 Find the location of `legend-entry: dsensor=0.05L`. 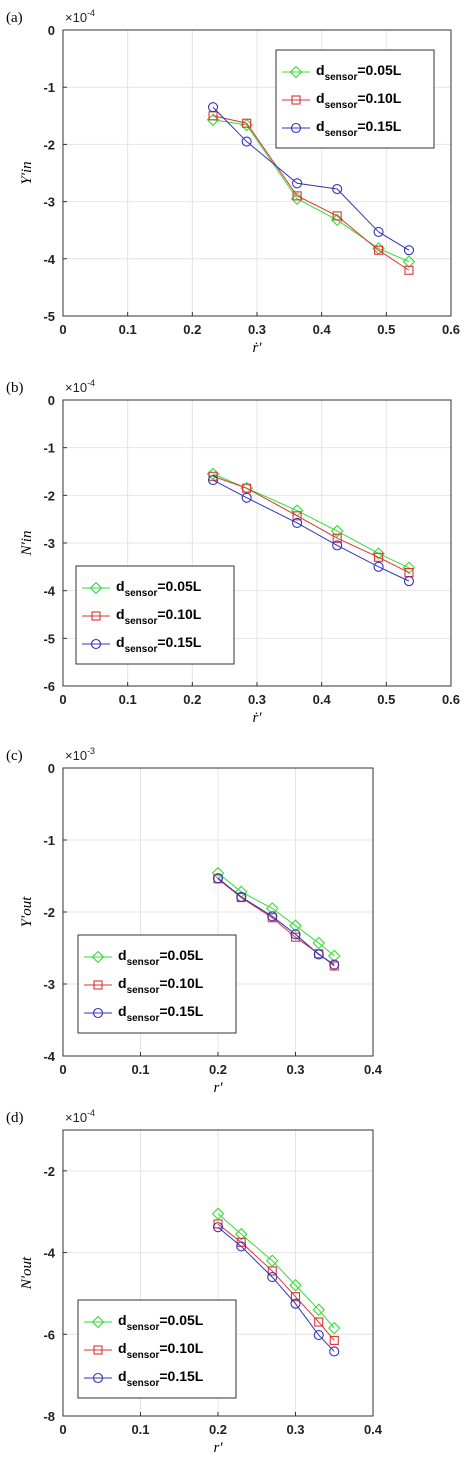

legend-entry: dsensor=0.05L is located at coordinates (359, 72).